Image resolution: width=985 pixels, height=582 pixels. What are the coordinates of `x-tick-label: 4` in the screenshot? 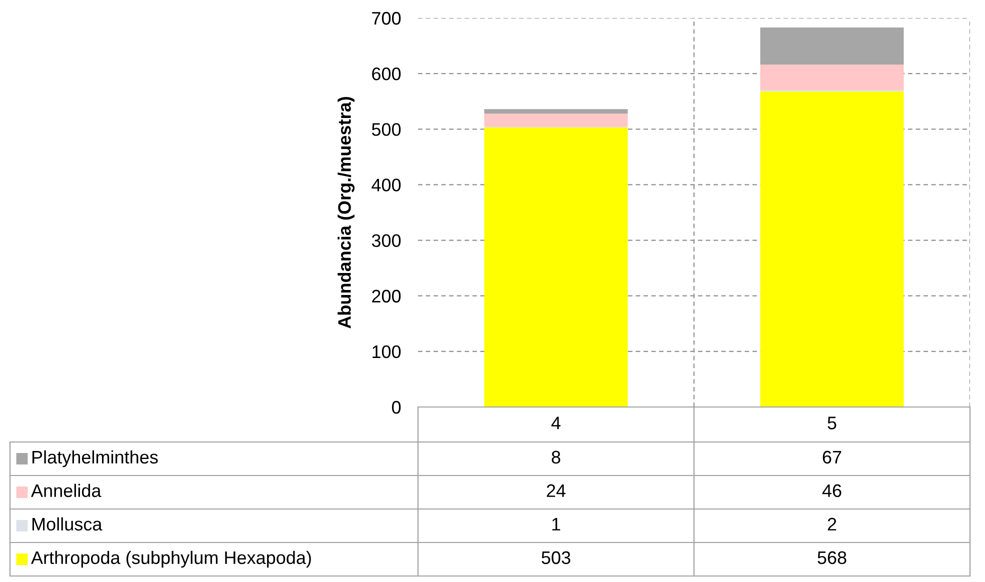 It's located at (555, 423).